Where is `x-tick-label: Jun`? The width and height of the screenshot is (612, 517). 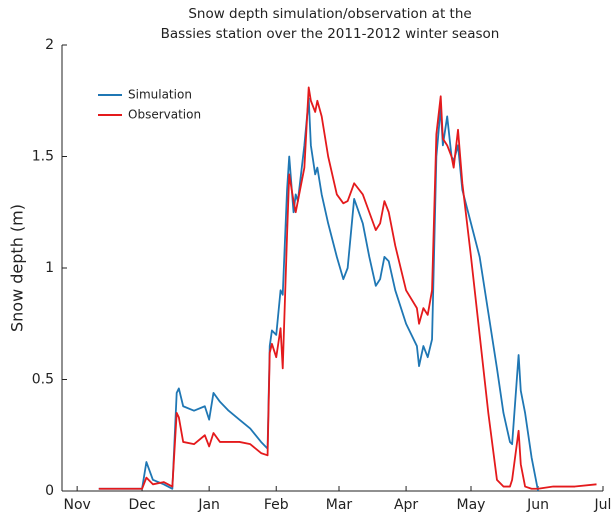 x-tick-label: Jun is located at coordinates (537, 505).